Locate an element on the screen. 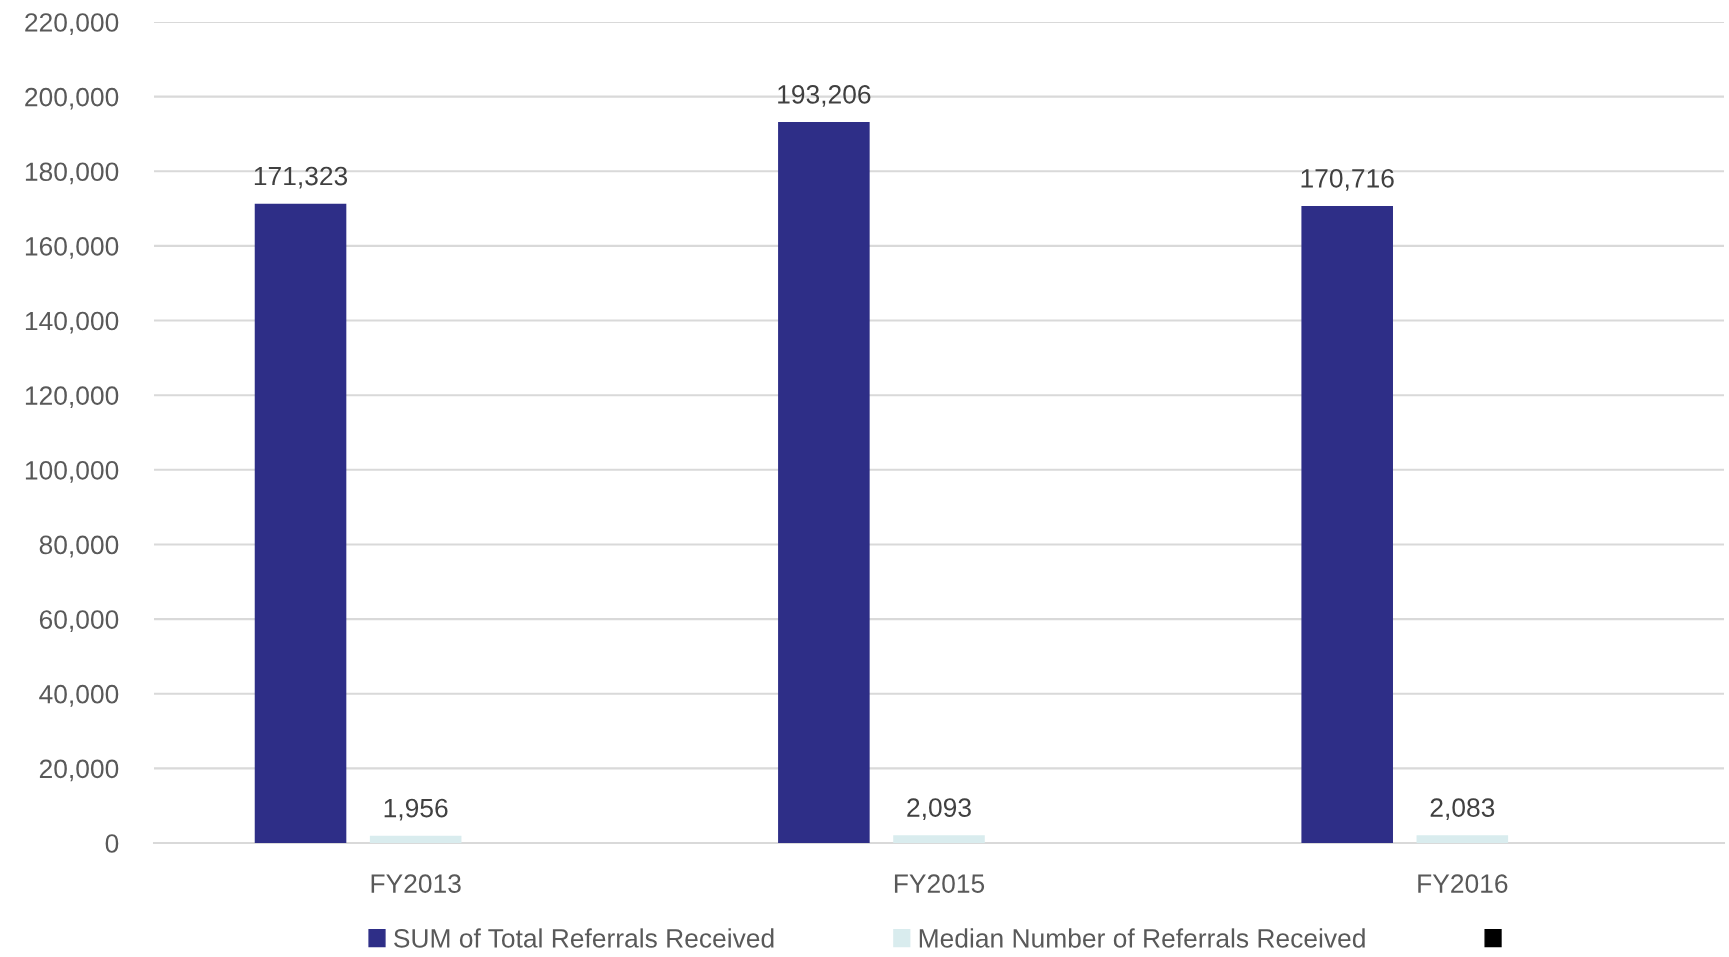 This screenshot has height=957, width=1729. data-label: 193,206 is located at coordinates (824, 96).